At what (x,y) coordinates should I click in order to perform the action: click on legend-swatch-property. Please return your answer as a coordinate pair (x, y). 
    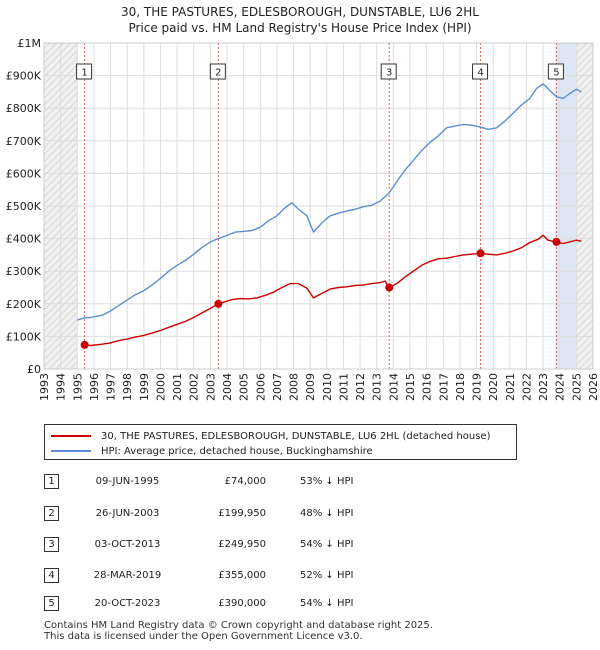
    Looking at the image, I should click on (71, 436).